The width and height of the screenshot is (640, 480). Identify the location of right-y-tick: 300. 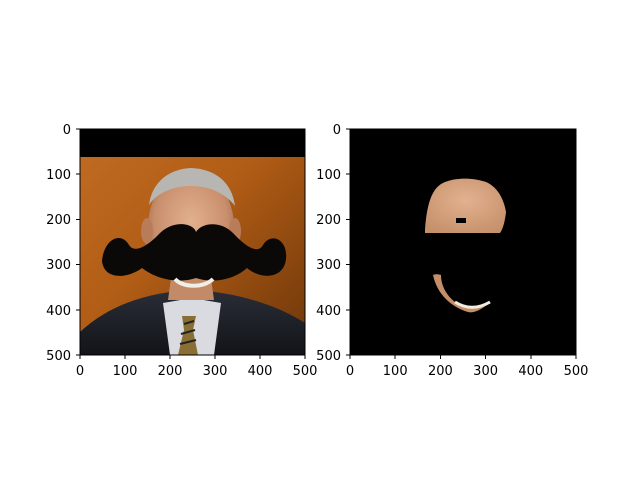
(333, 265).